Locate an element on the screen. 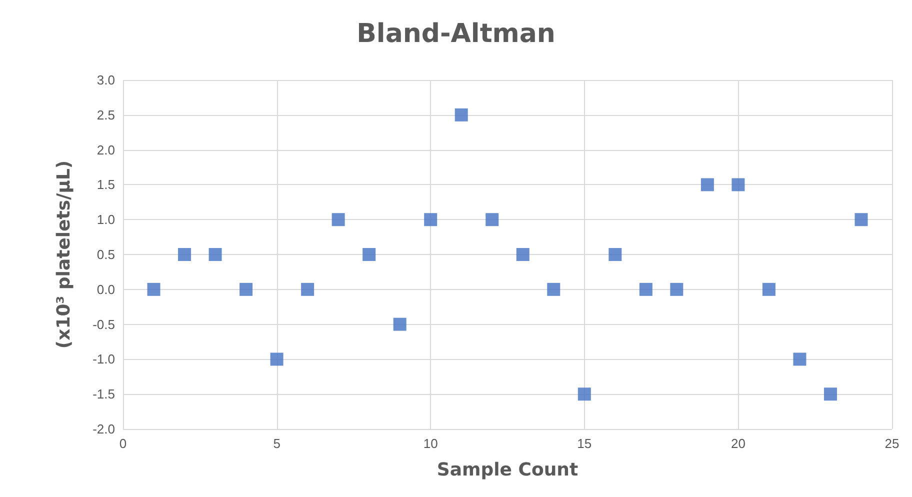 This screenshot has width=912, height=497. x-tick-label: 15 is located at coordinates (584, 443).